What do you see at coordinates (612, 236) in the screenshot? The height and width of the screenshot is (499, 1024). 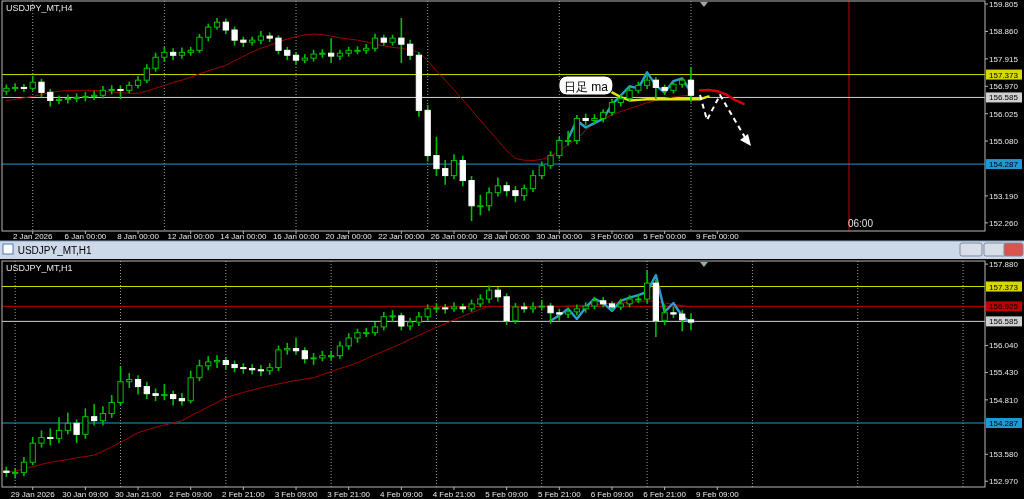 I see `x-tick-label: 3 Feb 00:00` at bounding box center [612, 236].